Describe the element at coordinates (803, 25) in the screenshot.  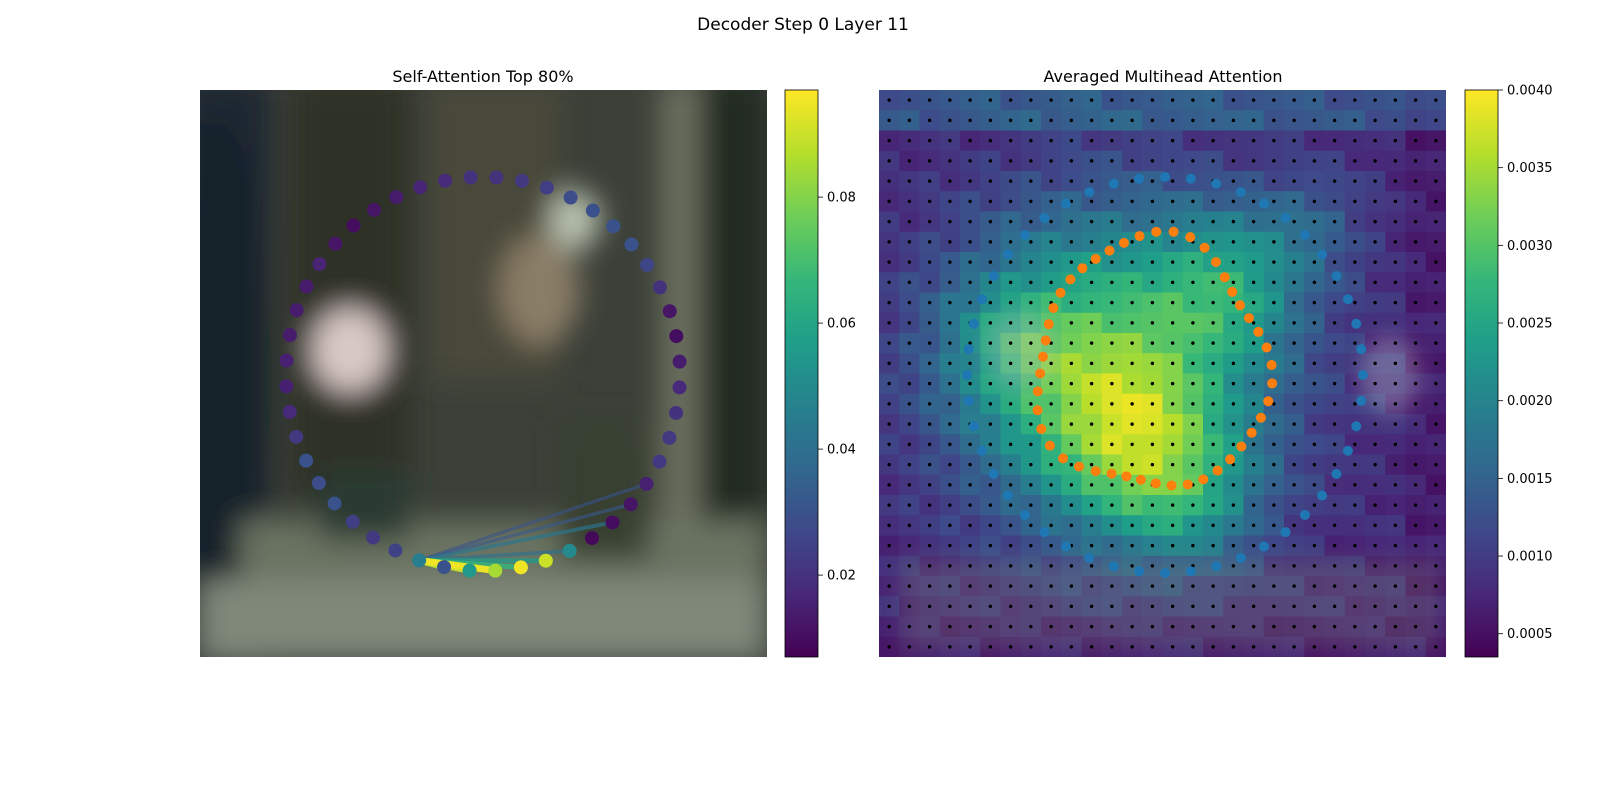
I see `figure-suptitle: Decoder Step 0 Layer 11` at that location.